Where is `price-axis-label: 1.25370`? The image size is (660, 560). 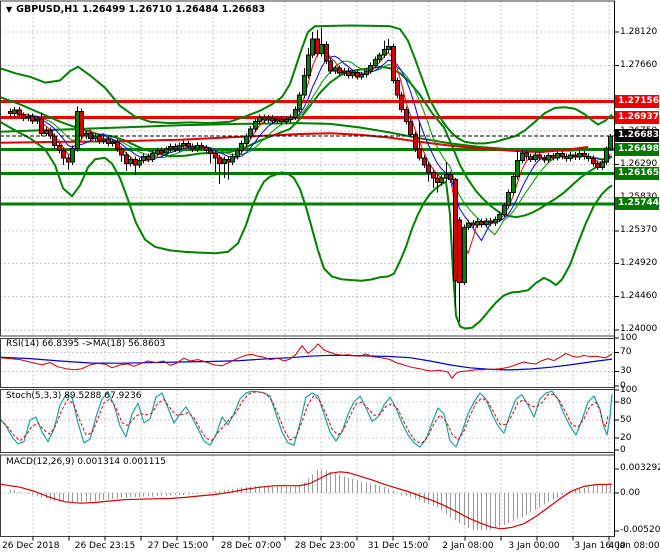 price-axis-label: 1.25370 is located at coordinates (639, 230).